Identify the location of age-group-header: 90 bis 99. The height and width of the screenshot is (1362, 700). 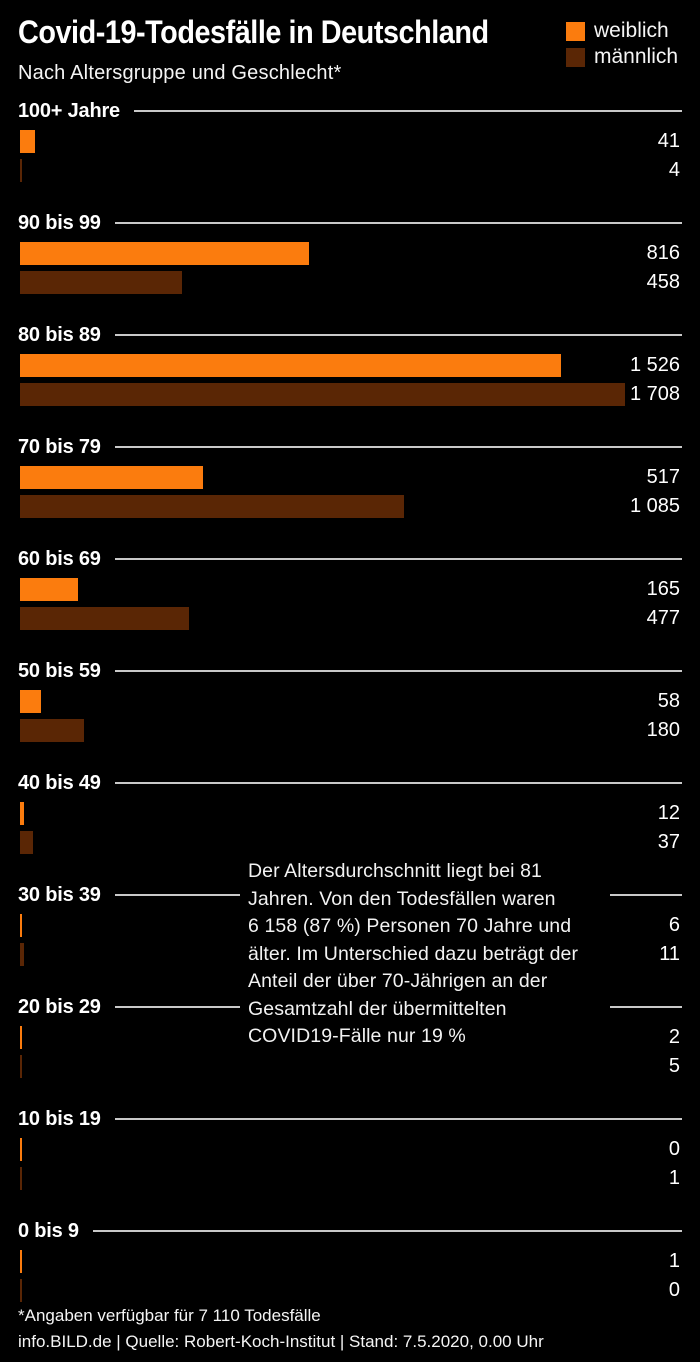
(350, 223).